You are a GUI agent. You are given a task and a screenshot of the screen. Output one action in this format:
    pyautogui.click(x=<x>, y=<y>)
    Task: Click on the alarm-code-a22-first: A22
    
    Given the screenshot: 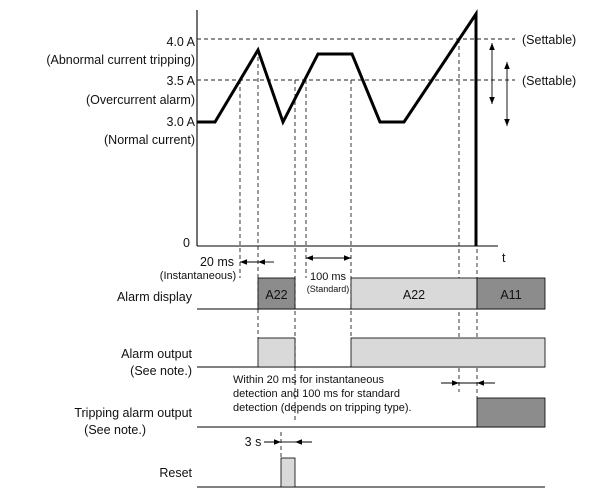 What is the action you would take?
    pyautogui.click(x=276, y=295)
    